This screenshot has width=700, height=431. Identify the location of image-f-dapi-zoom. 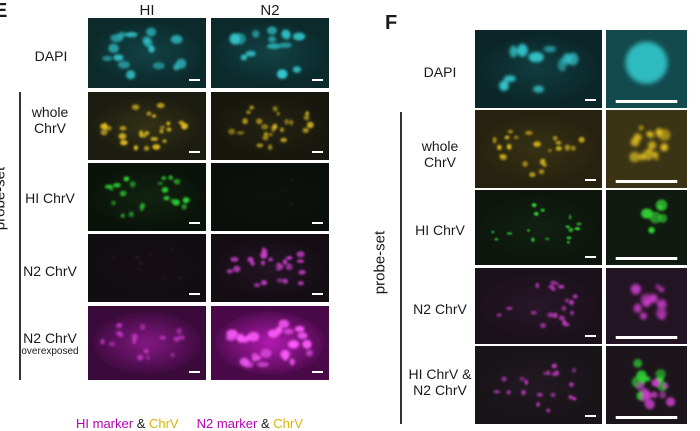
(646, 69).